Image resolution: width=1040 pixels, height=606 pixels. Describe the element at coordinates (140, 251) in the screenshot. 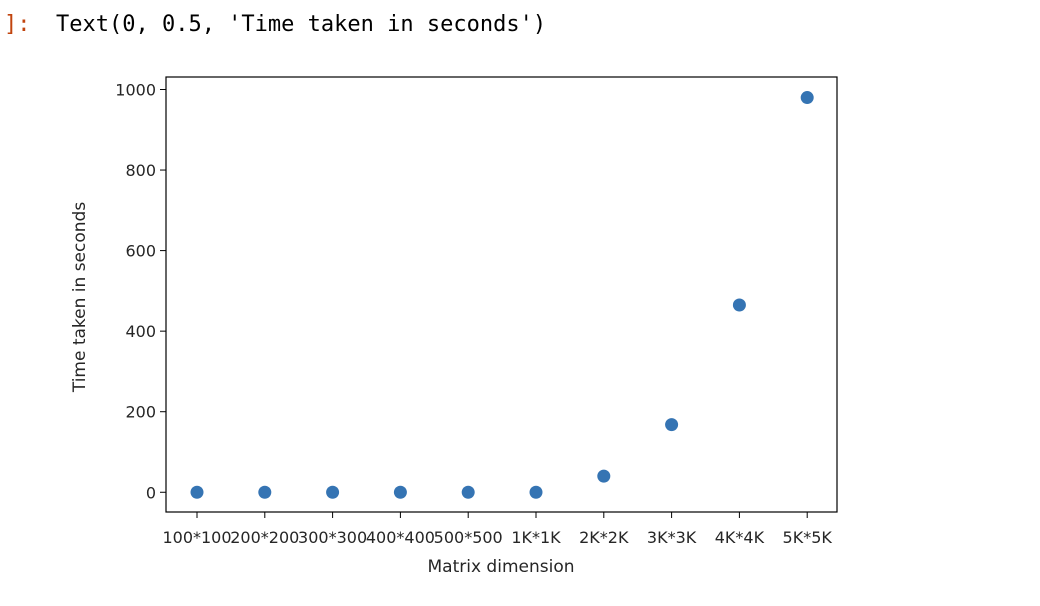

I see `y-tick-label: 600` at that location.